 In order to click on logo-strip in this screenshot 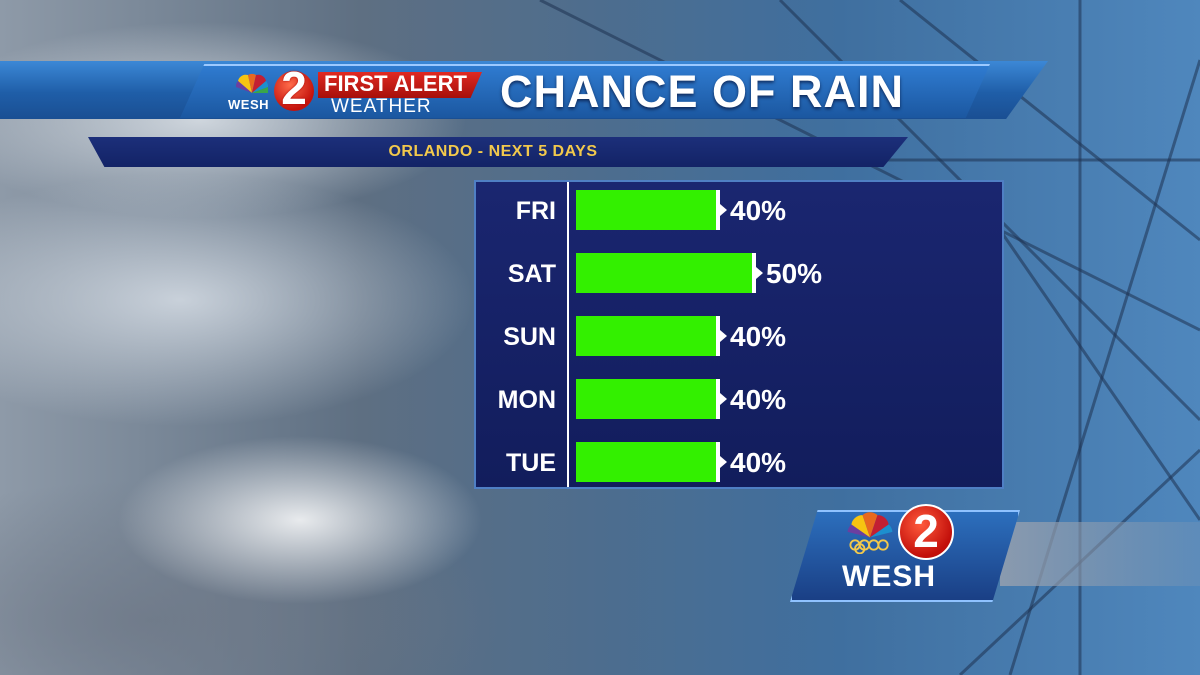, I will do `click(1100, 554)`.